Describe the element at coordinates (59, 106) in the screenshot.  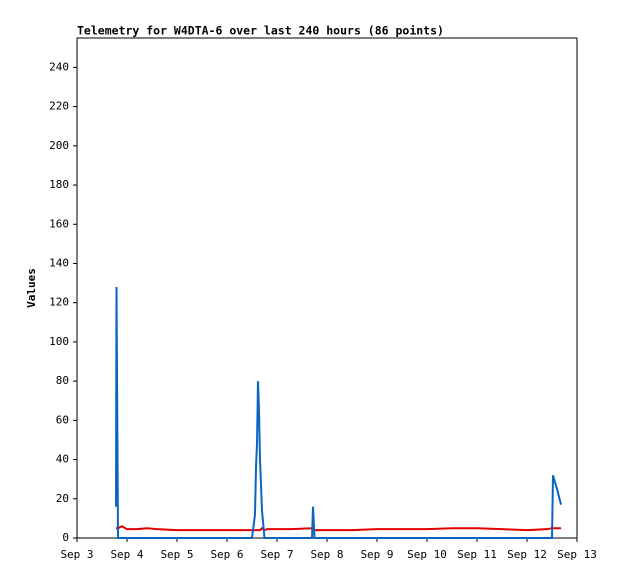
I see `y-tick-label: 220` at that location.